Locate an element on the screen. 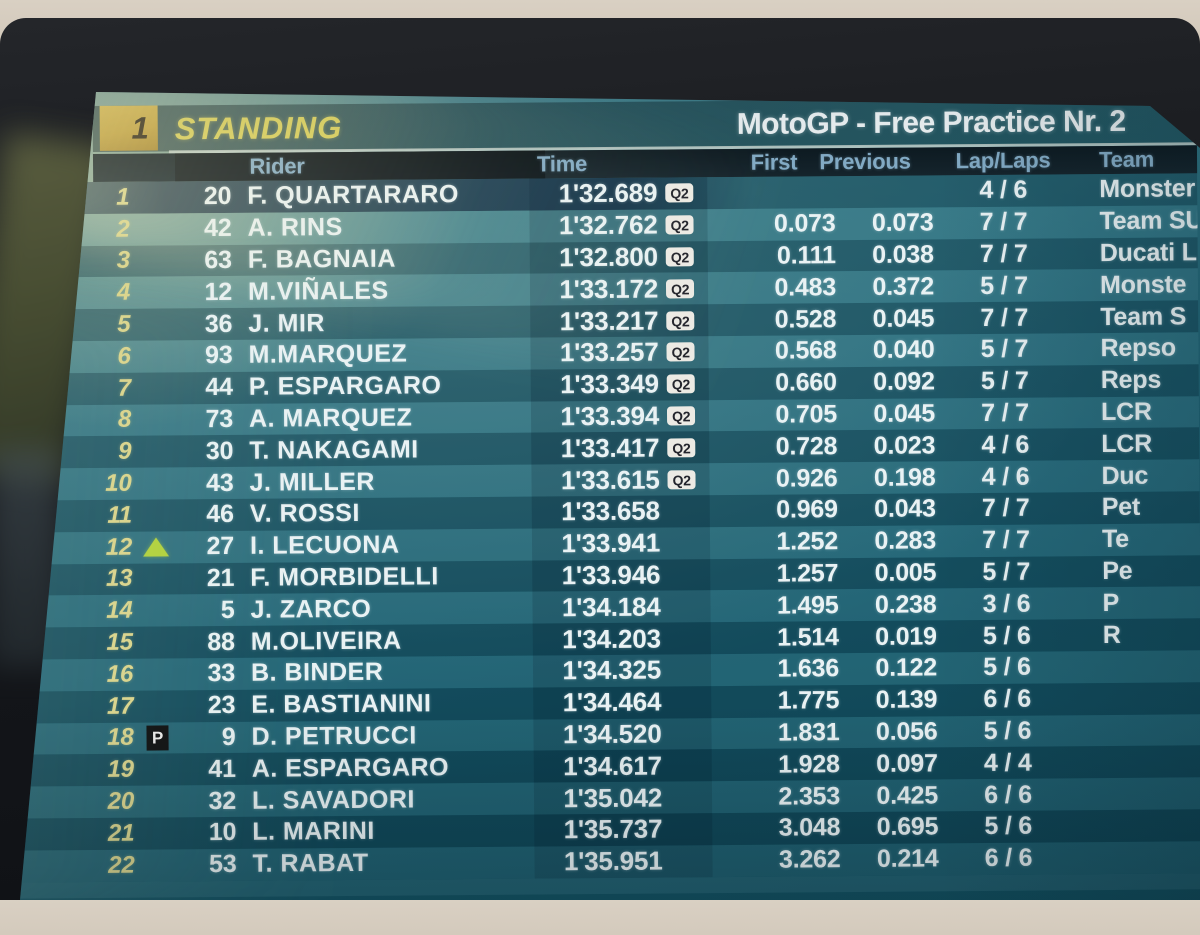 This screenshot has height=935, width=1200. rider-number-cell: 73 is located at coordinates (219, 419).